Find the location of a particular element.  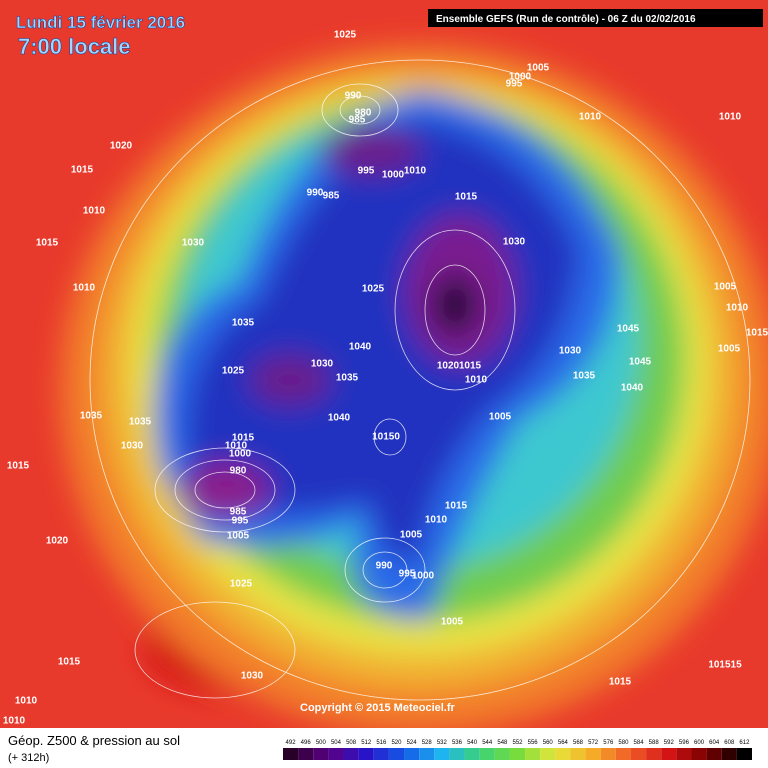

scale-label: 600 is located at coordinates (699, 743).